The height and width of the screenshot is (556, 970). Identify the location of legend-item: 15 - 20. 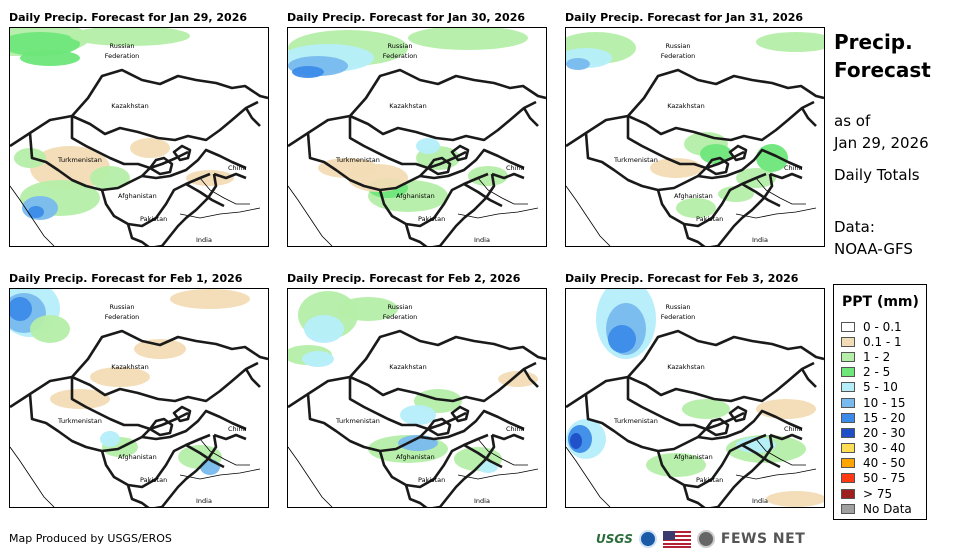
(876, 417).